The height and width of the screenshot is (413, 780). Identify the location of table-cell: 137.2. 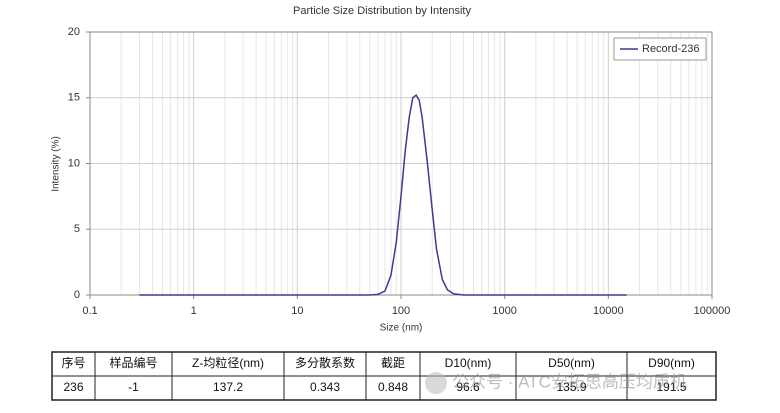
(228, 387).